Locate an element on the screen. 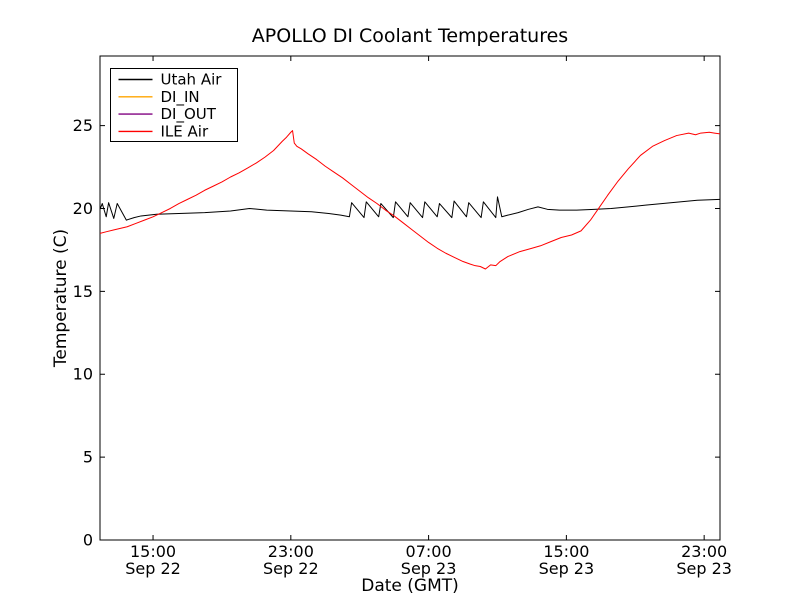 This screenshot has height=600, width=800. y-tick-label: 5 is located at coordinates (88, 457).